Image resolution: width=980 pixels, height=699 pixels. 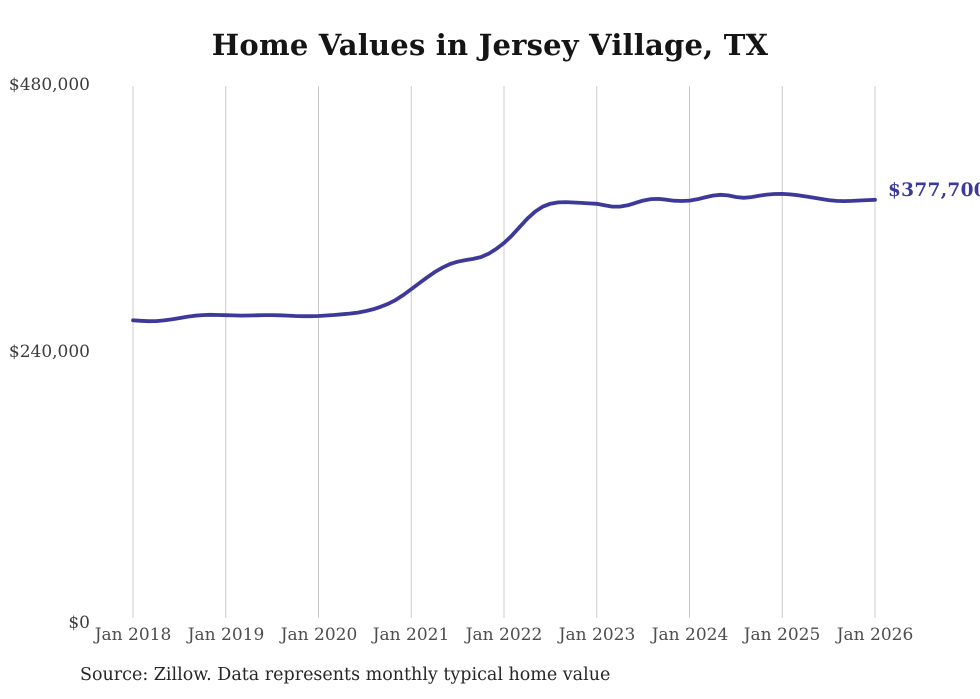 I want to click on chart-title: Home Values in Jersey Village, TX, so click(x=490, y=45).